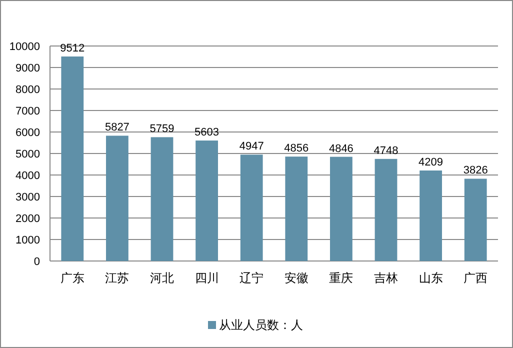  What do you see at coordinates (476, 278) in the screenshot?
I see `x-tick-label: 广西` at bounding box center [476, 278].